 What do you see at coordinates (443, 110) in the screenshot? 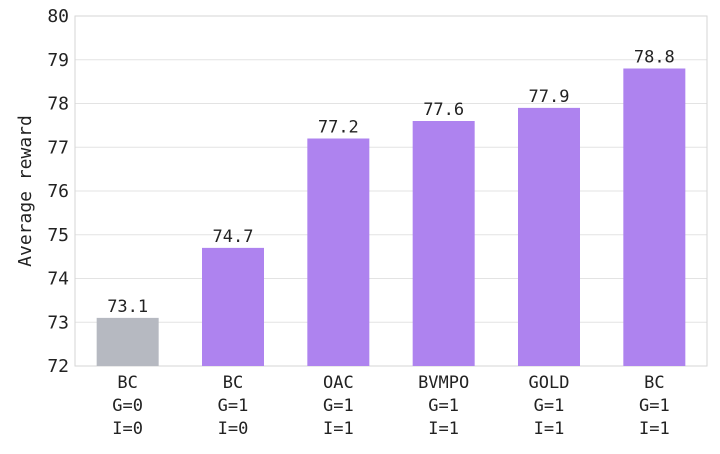
I see `bar-value-label: 77.6` at bounding box center [443, 110].